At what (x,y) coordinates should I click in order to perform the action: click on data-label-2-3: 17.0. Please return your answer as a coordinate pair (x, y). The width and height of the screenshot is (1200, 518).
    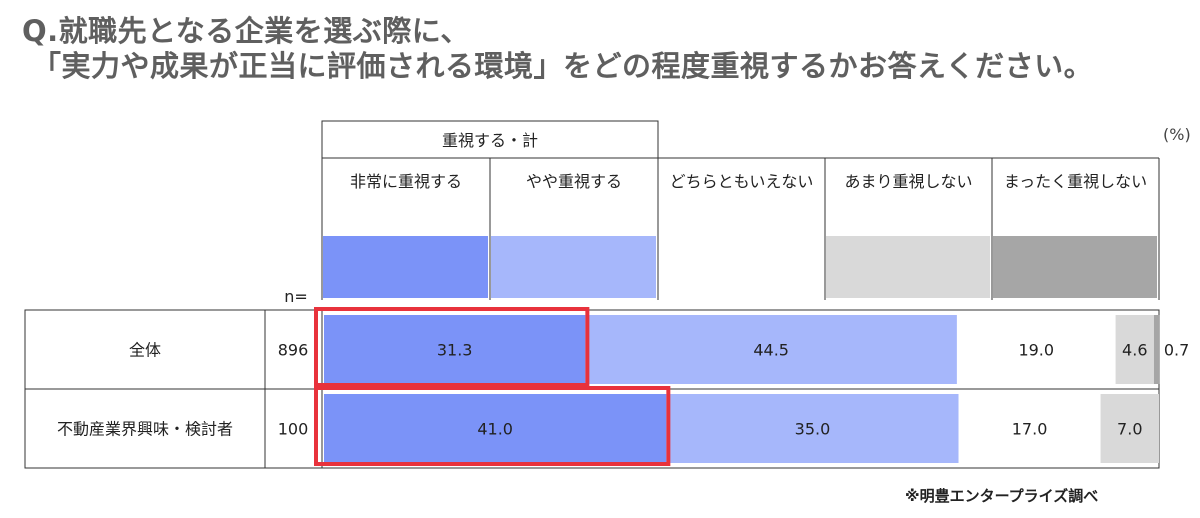
    Looking at the image, I should click on (1030, 429).